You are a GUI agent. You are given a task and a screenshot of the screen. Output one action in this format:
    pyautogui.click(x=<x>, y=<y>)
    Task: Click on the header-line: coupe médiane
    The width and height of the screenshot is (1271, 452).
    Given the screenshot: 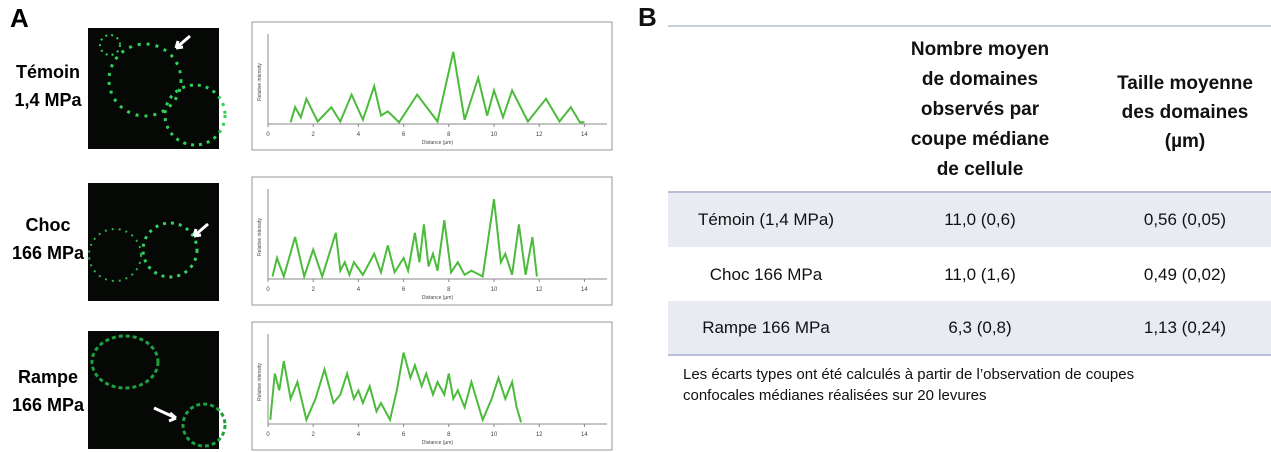 What is the action you would take?
    pyautogui.click(x=980, y=139)
    